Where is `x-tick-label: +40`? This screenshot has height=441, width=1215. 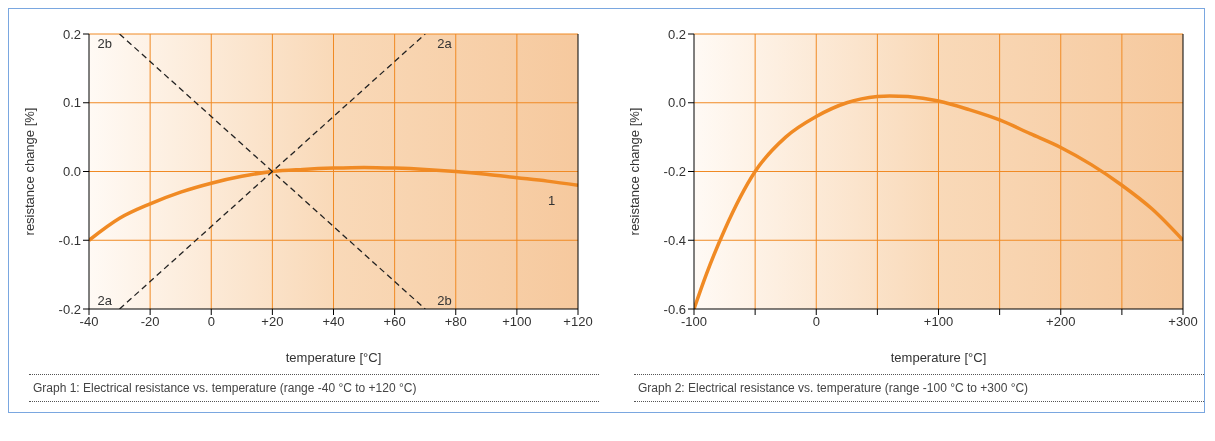
x-tick-label: +40 is located at coordinates (333, 322).